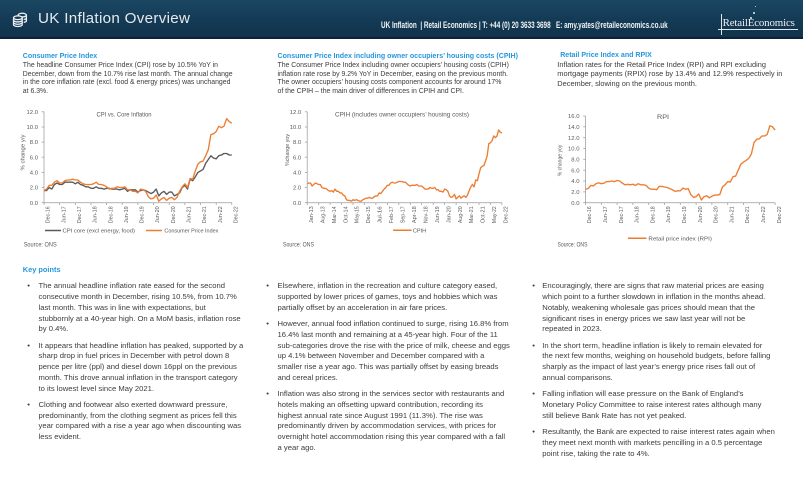  I want to click on svg-text: May-15, so click(358, 214).